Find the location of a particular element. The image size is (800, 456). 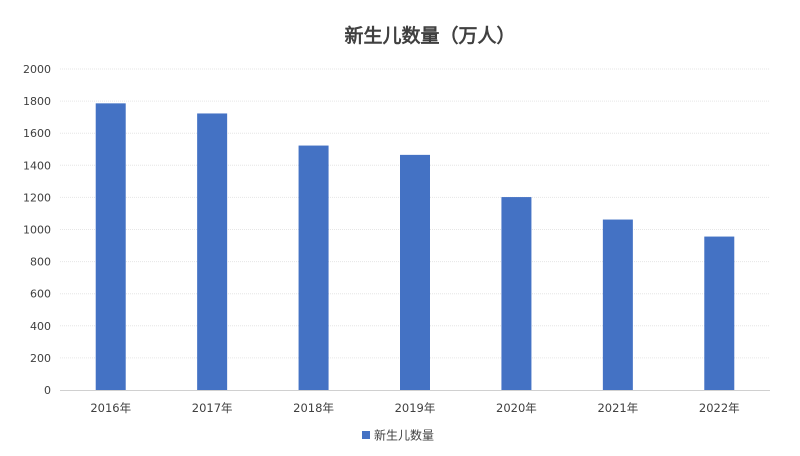

x-tick-label: 2022年 is located at coordinates (719, 408).